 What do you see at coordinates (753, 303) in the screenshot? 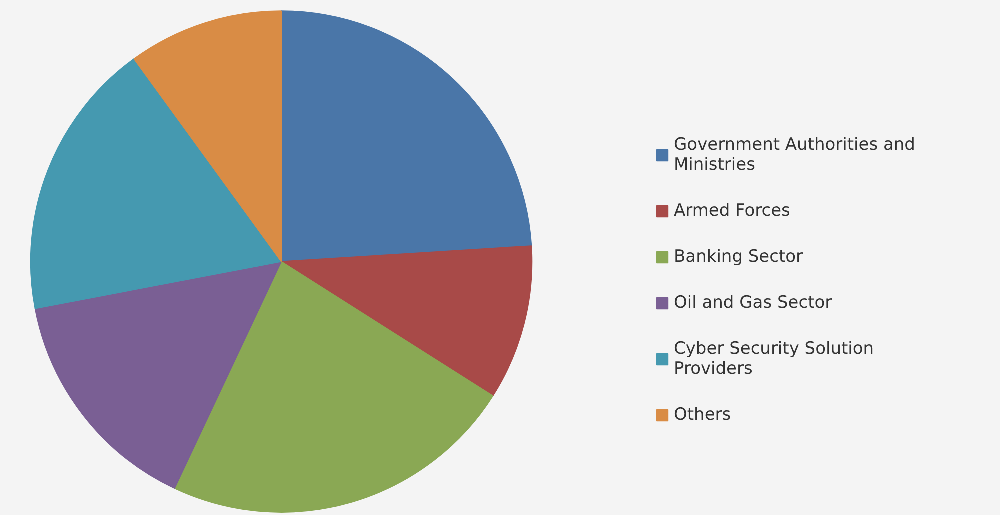
I see `legend-label: Oil and Gas Sector` at bounding box center [753, 303].